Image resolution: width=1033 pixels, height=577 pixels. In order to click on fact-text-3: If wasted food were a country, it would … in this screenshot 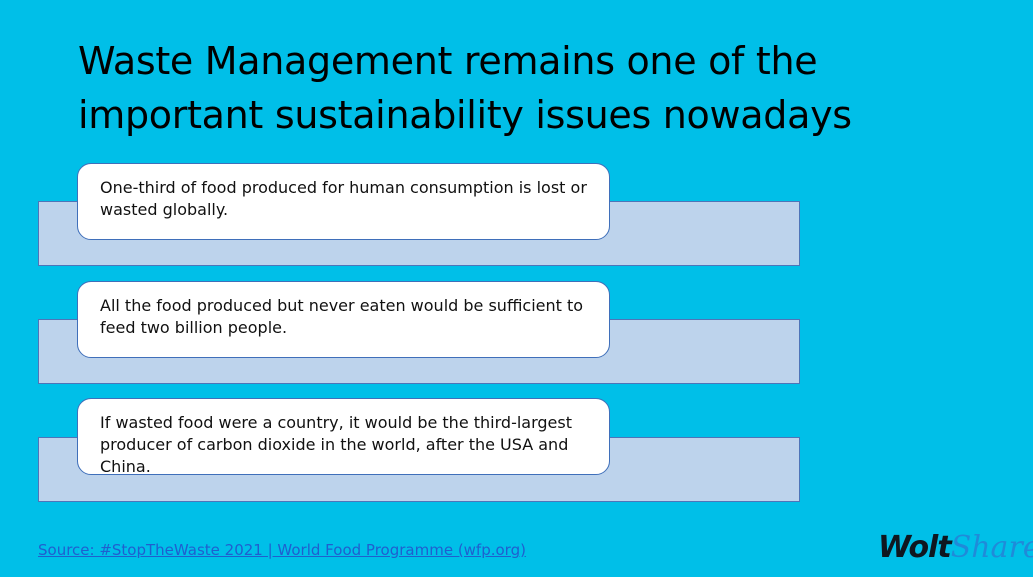, I will do `click(336, 444)`.